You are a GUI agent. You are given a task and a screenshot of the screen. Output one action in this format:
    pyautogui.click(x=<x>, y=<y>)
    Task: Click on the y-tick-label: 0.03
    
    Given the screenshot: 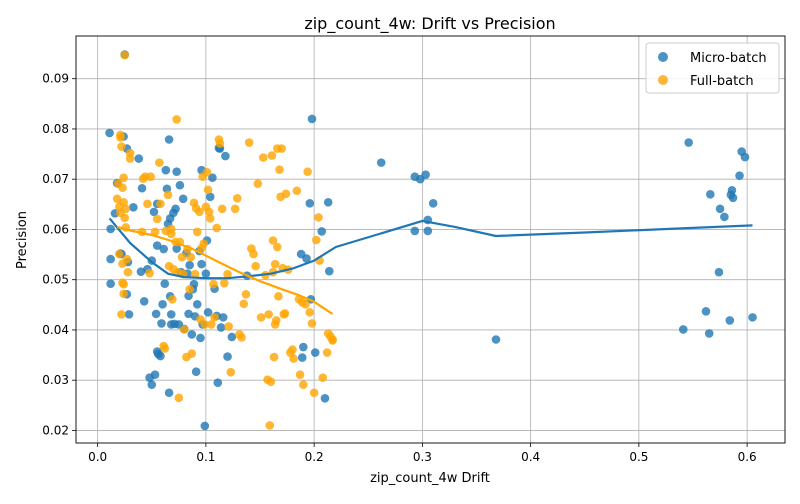 What is the action you would take?
    pyautogui.click(x=55, y=380)
    